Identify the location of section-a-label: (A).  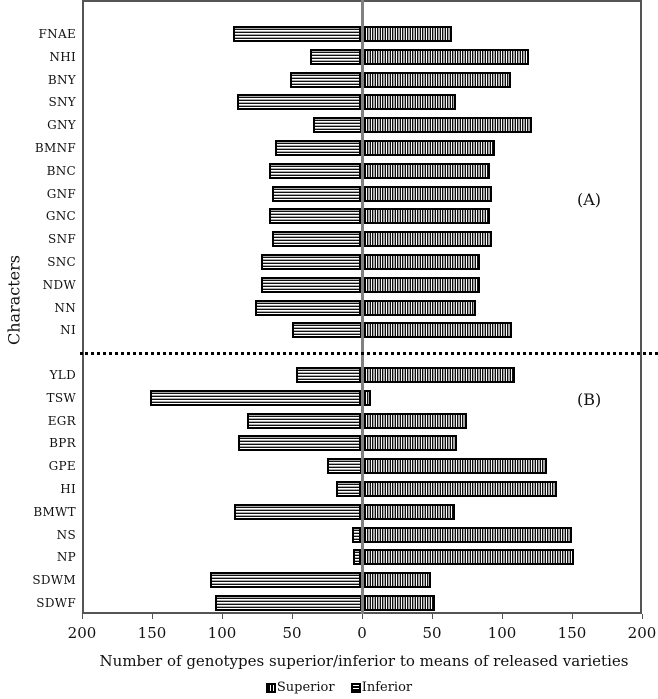
(589, 199).